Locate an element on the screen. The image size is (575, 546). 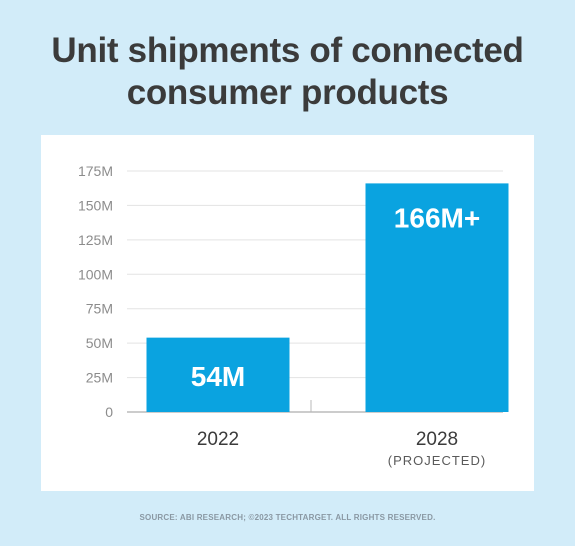
bar-2028 is located at coordinates (437, 297).